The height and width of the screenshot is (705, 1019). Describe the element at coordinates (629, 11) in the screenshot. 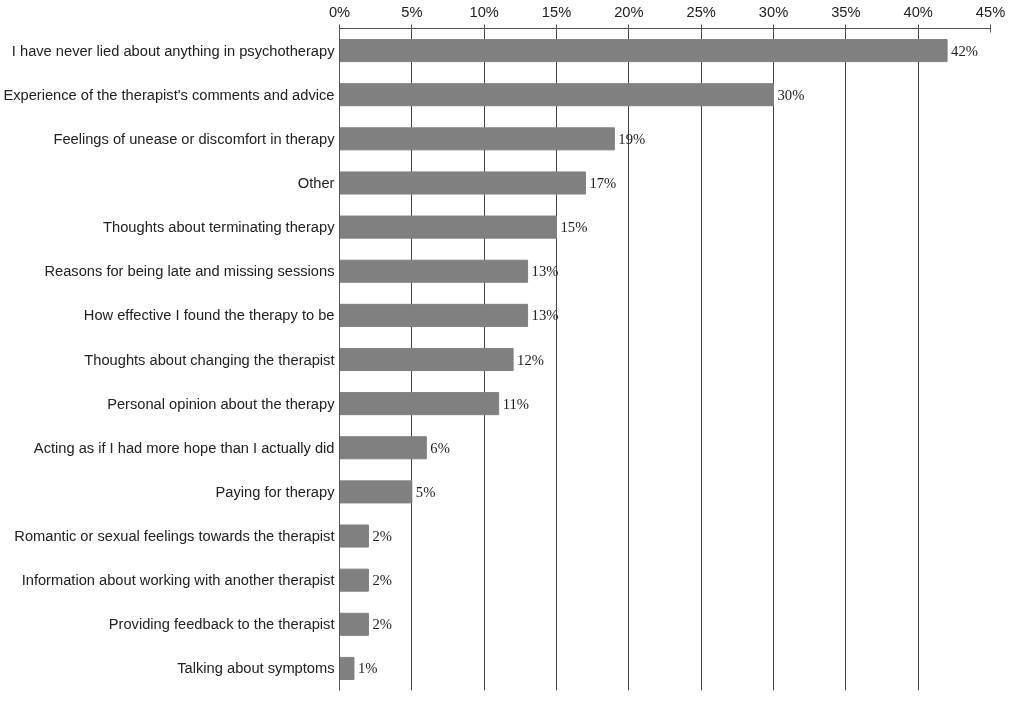

I see `x-tick-label: 20%` at that location.